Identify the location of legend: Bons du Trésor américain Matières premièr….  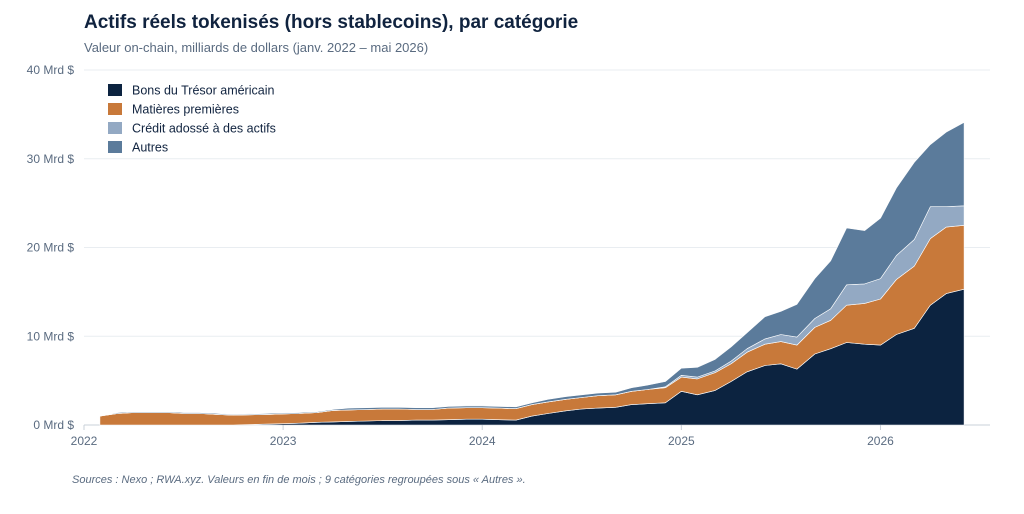
(192, 119).